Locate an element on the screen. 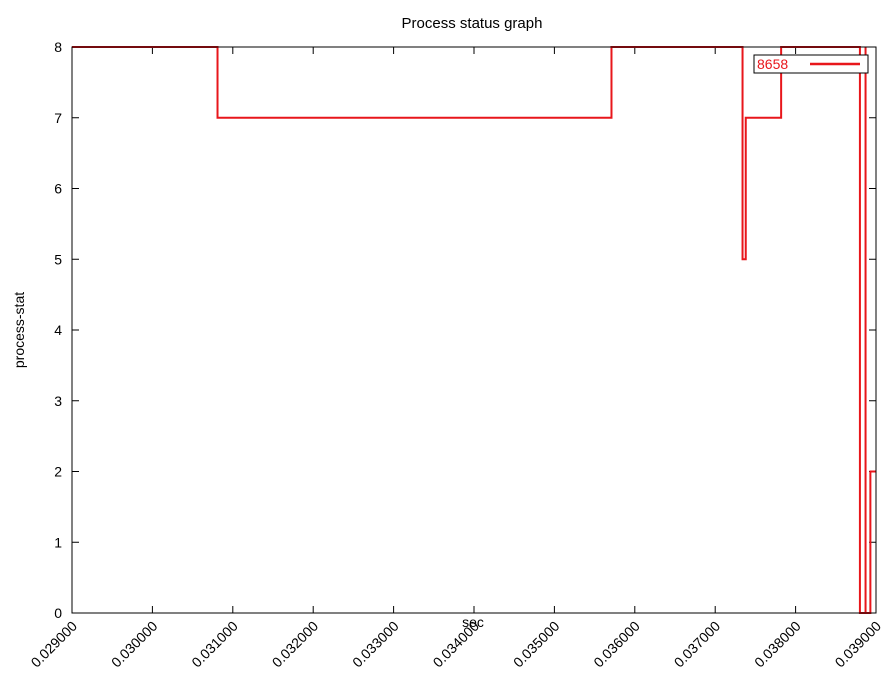  y-axis-label-group: process-stat is located at coordinates (19, 330).